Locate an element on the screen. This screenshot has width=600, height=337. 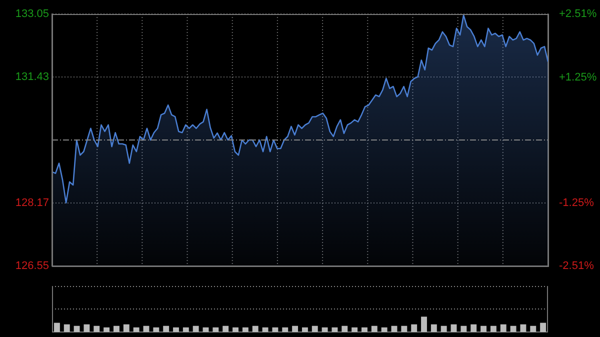
y2-tick-label: -1.25% is located at coordinates (576, 202).